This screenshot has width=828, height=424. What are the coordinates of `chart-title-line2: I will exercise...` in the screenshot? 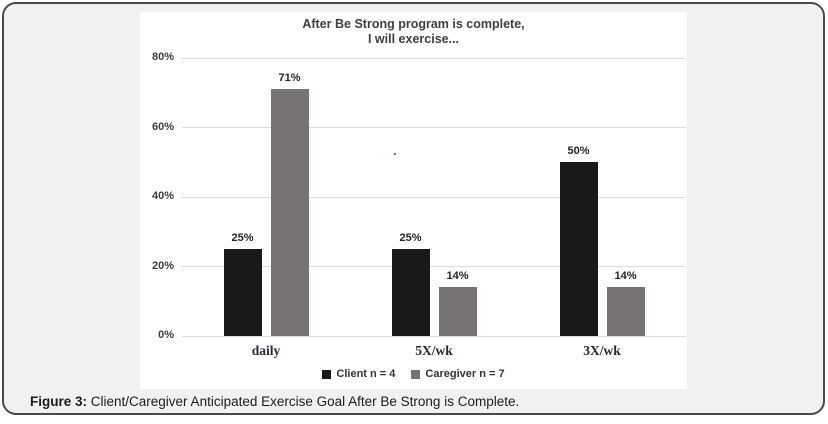 It's located at (413, 39).